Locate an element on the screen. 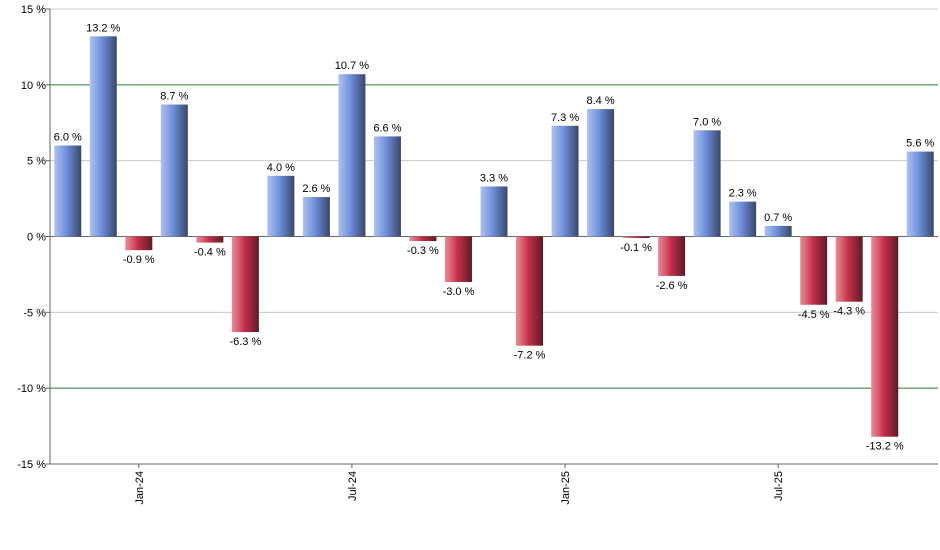 This screenshot has height=550, width=940. value-label: 8.4 % is located at coordinates (600, 101).